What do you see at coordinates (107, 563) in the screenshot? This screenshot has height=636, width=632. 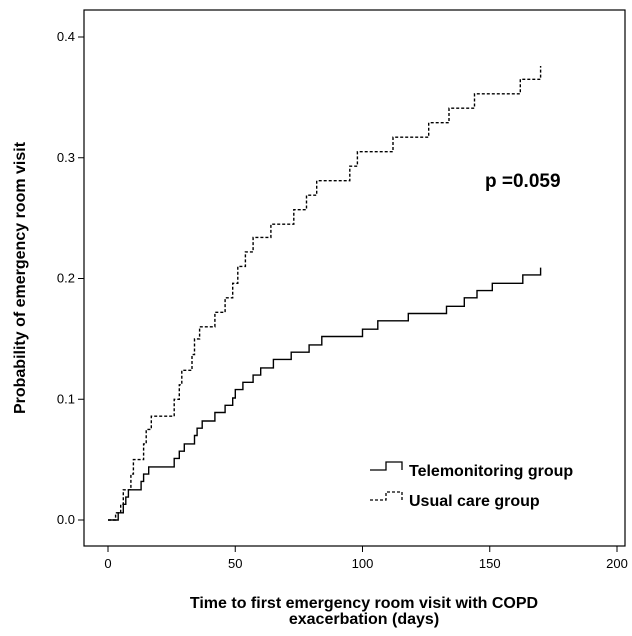 I see `x-tick-label: 0` at bounding box center [107, 563].